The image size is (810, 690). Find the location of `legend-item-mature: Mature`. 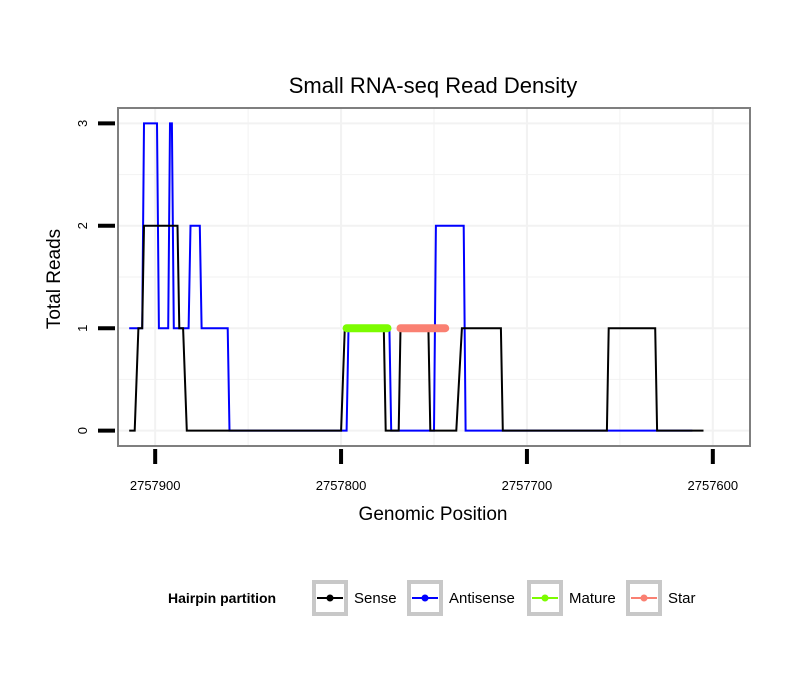

legend-item-mature: Mature is located at coordinates (571, 598).